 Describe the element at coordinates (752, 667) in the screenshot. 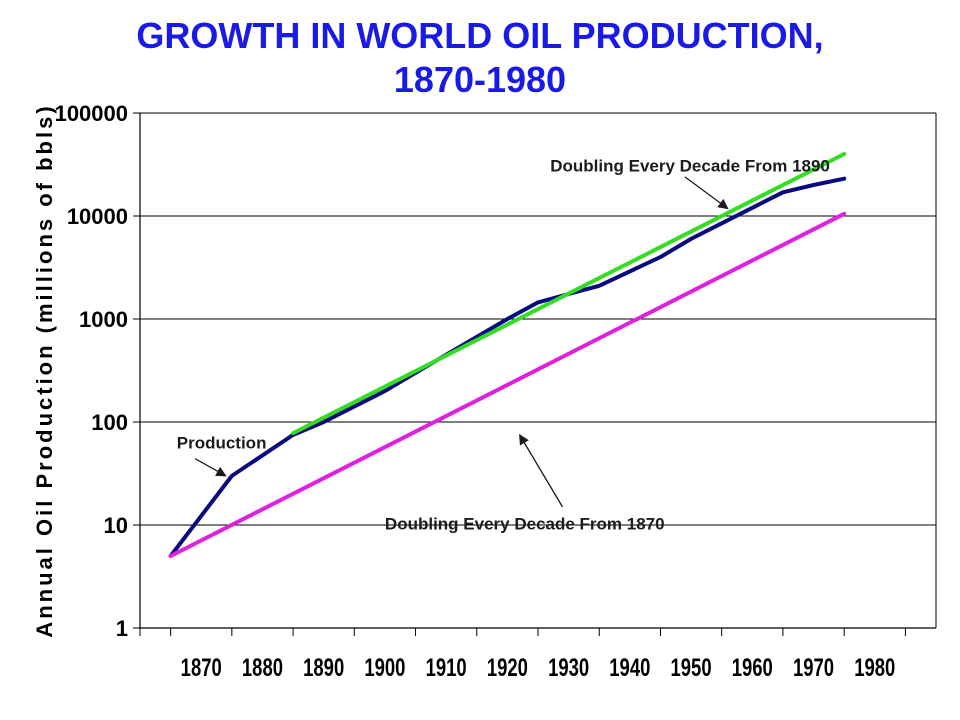

I see `xtick-label-1960: 1960` at that location.